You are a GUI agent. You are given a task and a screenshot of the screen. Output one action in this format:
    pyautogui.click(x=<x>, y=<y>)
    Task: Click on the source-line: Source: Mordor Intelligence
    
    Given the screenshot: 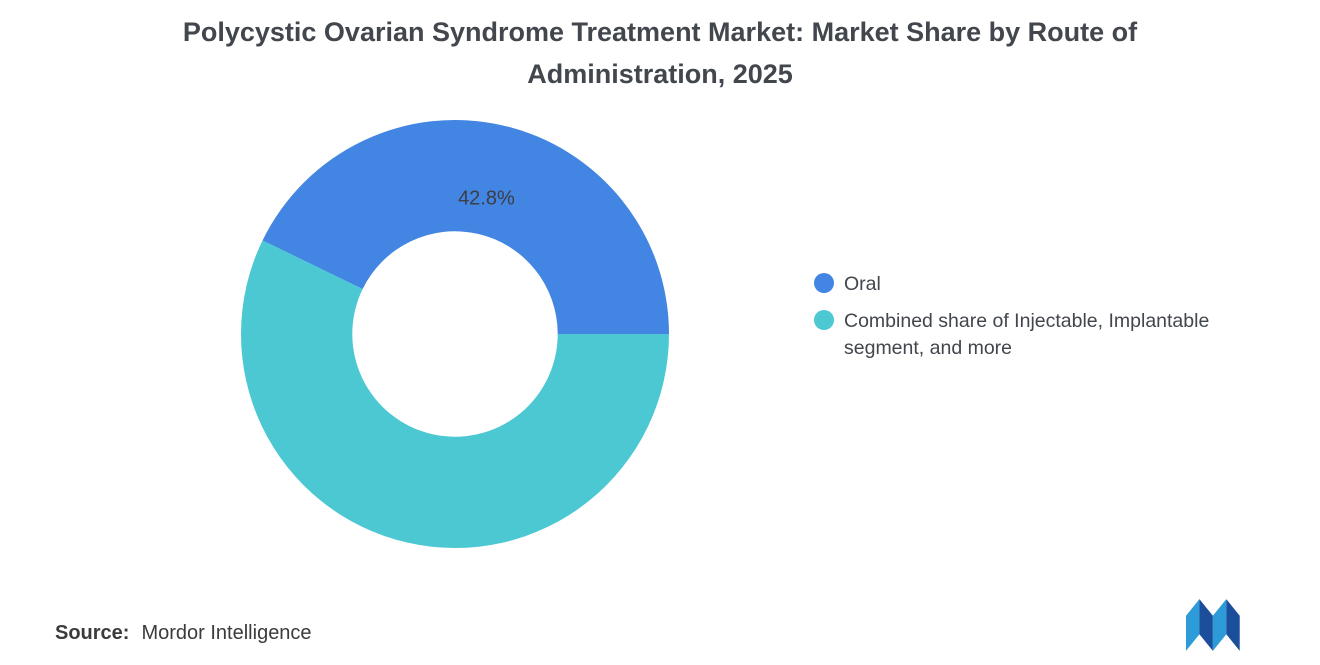 What is the action you would take?
    pyautogui.click(x=183, y=633)
    